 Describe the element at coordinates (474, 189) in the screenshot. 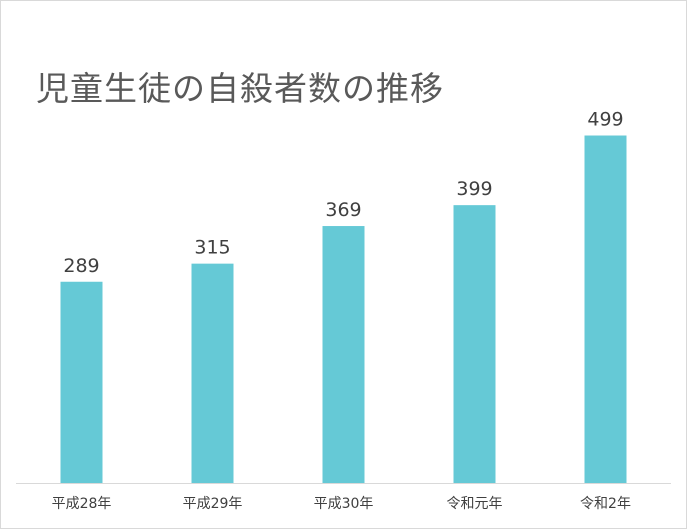

I see `value-label-4: 399` at that location.